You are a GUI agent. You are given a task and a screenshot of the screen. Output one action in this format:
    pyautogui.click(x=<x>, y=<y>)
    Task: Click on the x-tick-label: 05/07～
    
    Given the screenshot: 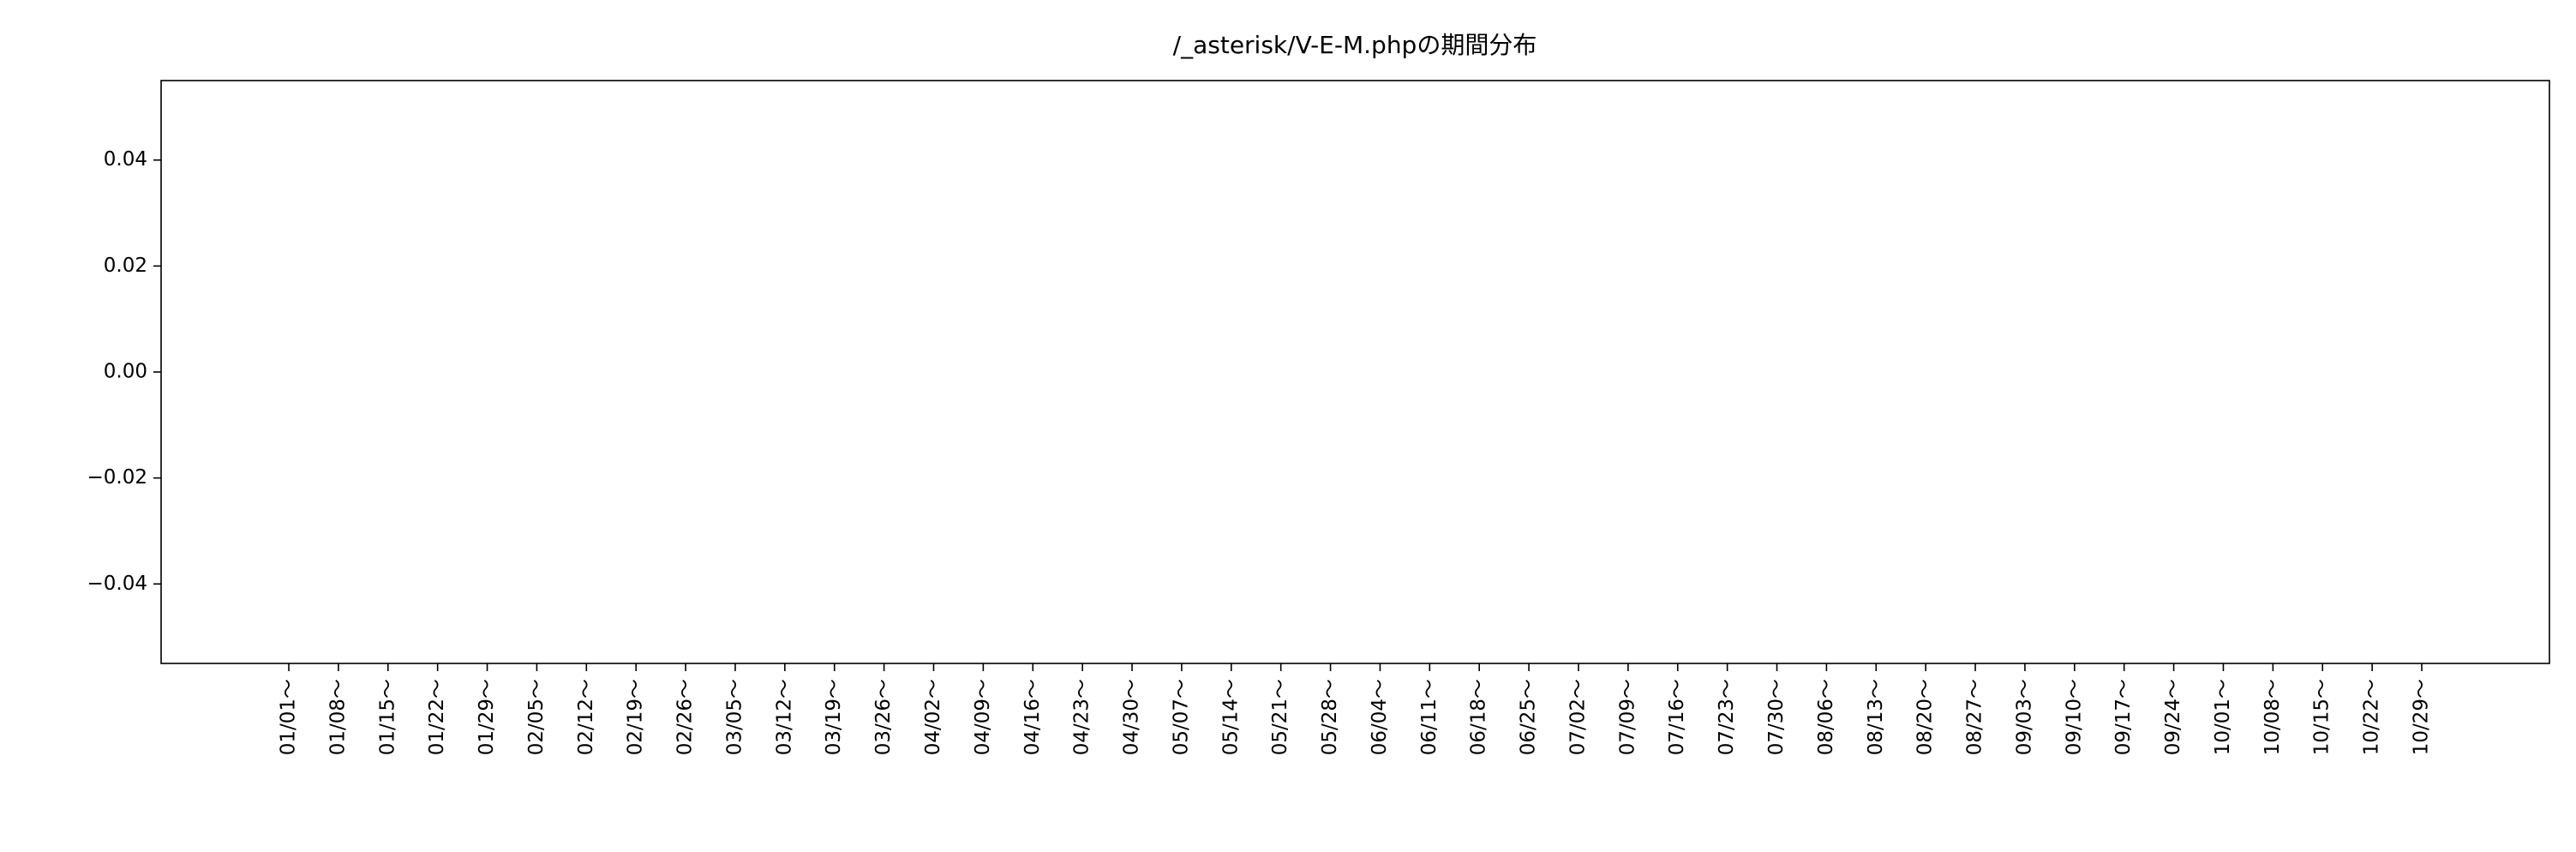 What is the action you would take?
    pyautogui.click(x=1181, y=717)
    